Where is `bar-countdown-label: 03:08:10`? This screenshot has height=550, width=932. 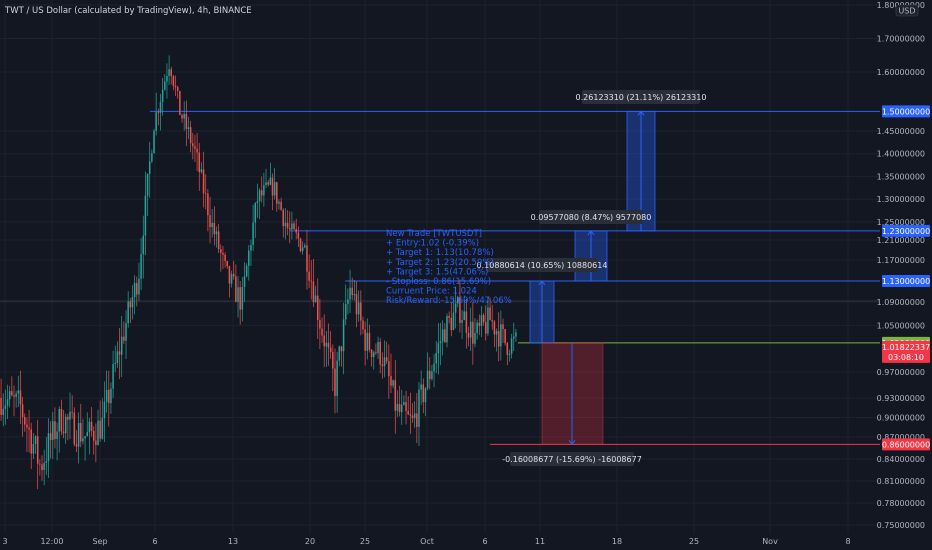
bar-countdown-label: 03:08:10 is located at coordinates (906, 357).